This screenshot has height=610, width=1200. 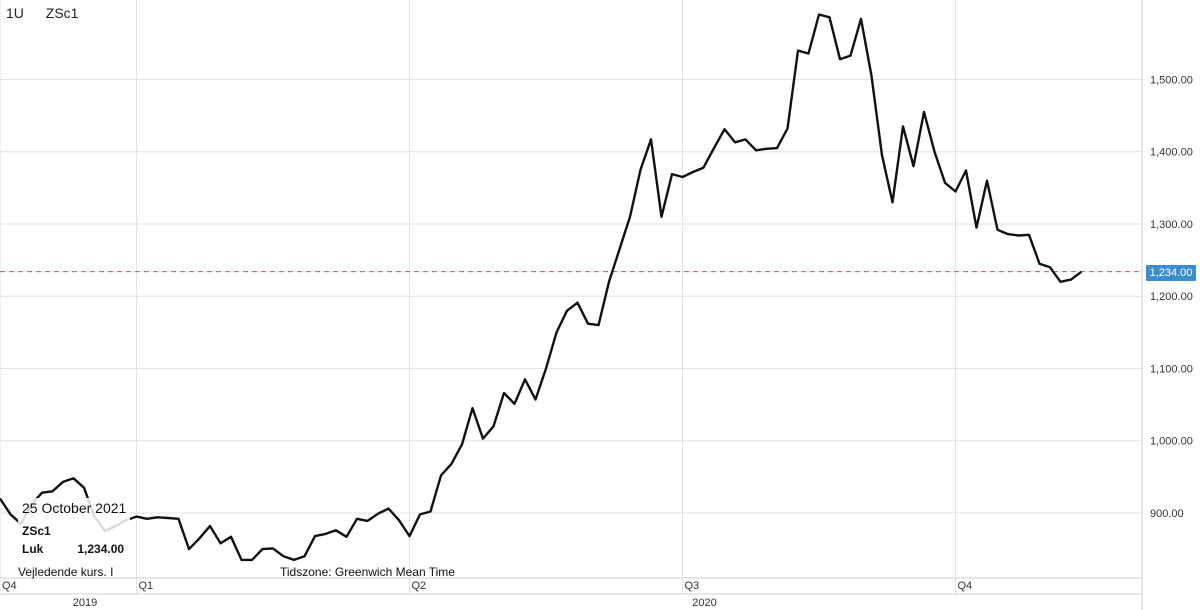 I want to click on y-tick-label: 1,000.00, so click(x=1171, y=442).